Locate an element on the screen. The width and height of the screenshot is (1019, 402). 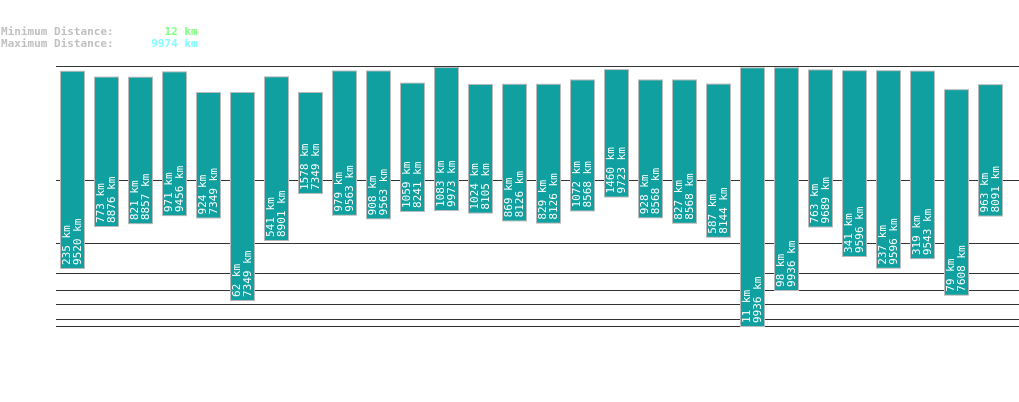
bar-min-label: 341 km is located at coordinates (848, 233).